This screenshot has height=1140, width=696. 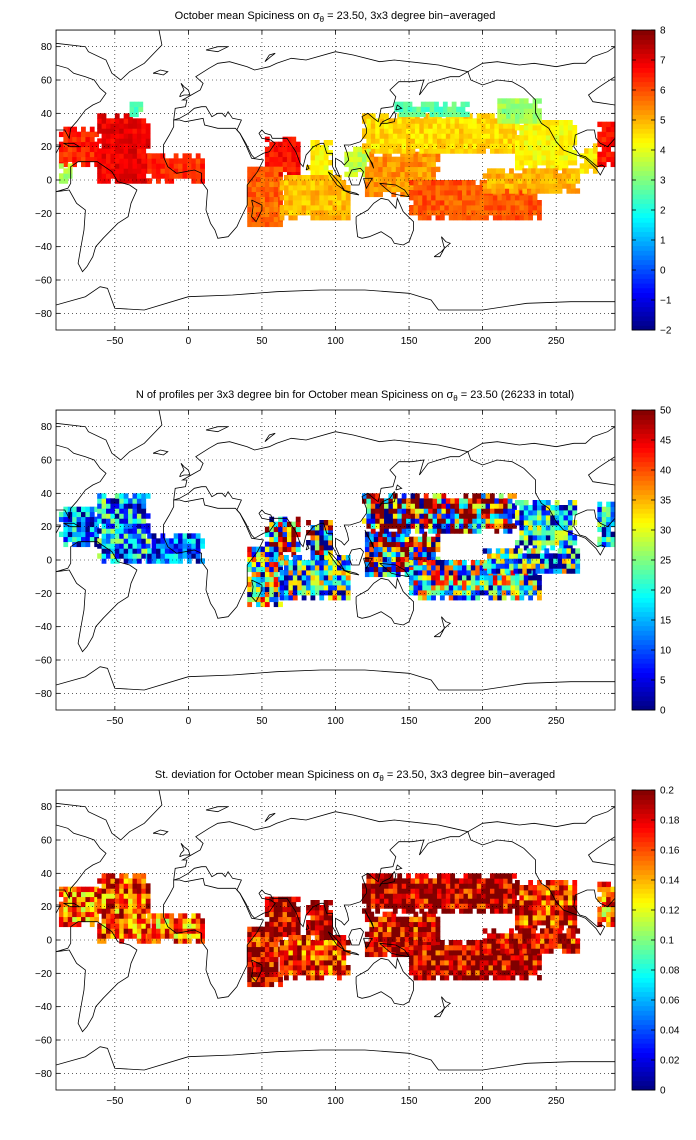 What do you see at coordinates (666, 501) in the screenshot?
I see `colorbar-tick-label: 35` at bounding box center [666, 501].